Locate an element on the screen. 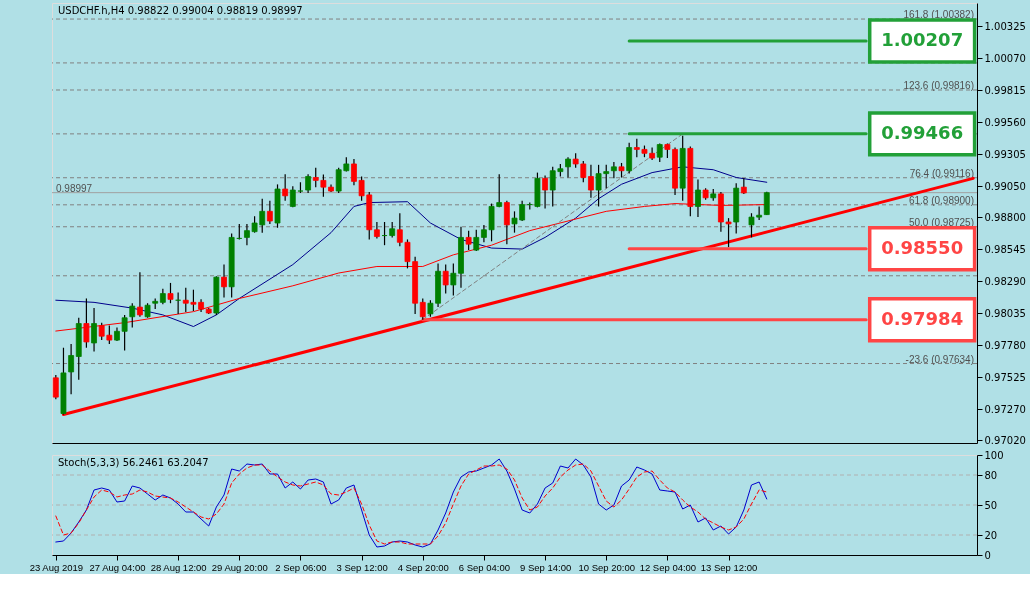 The height and width of the screenshot is (598, 1030). data-label: 0.98550 is located at coordinates (922, 247).